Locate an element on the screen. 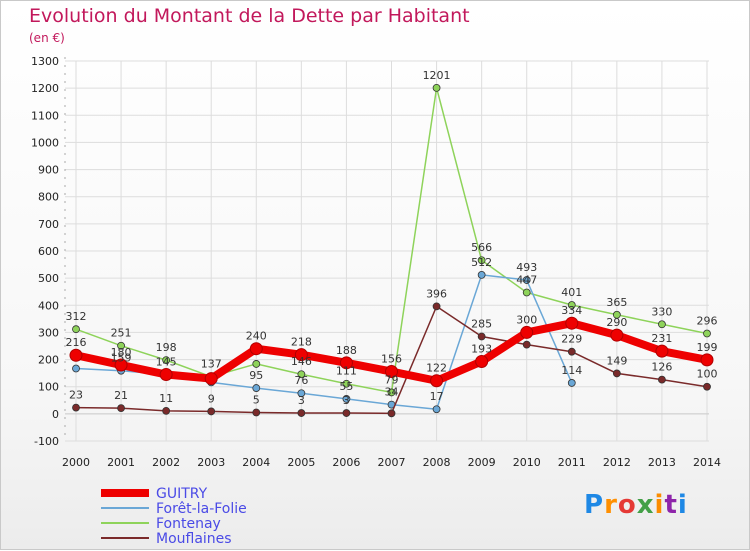 The width and height of the screenshot is (750, 551). x-tick-label: 2009 is located at coordinates (482, 462).